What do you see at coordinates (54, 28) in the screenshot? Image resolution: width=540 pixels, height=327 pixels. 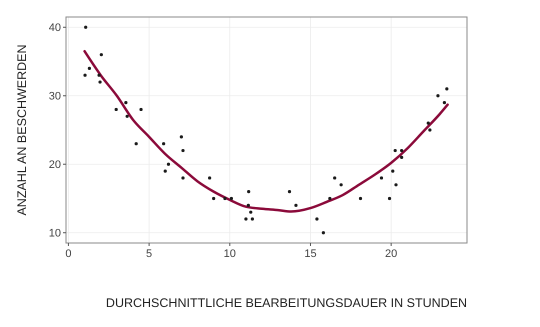 I see `y-tick-label: 40` at bounding box center [54, 28].